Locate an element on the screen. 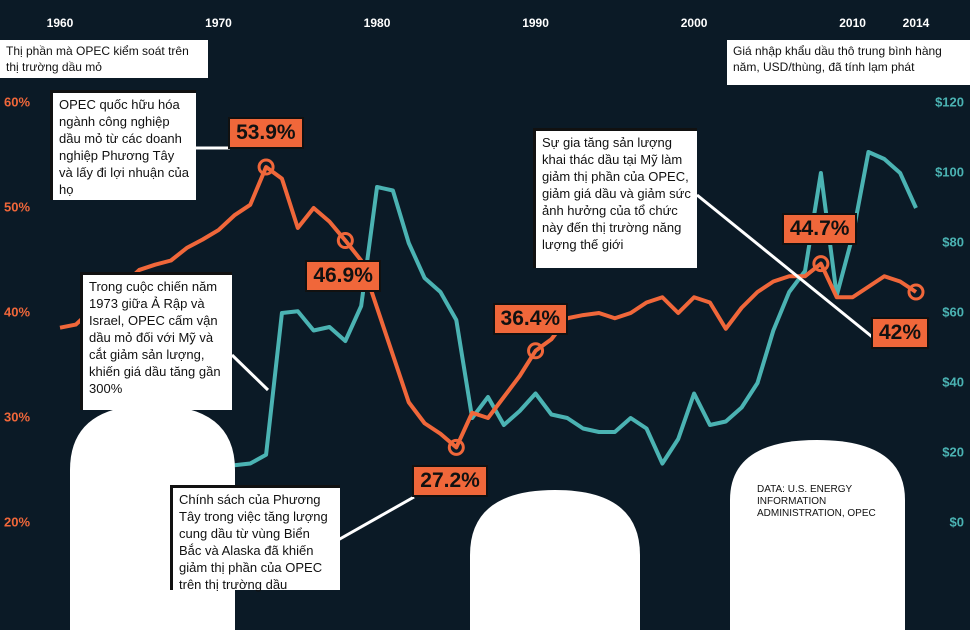 This screenshot has width=970, height=630. value-label: 44.7% is located at coordinates (819, 228).